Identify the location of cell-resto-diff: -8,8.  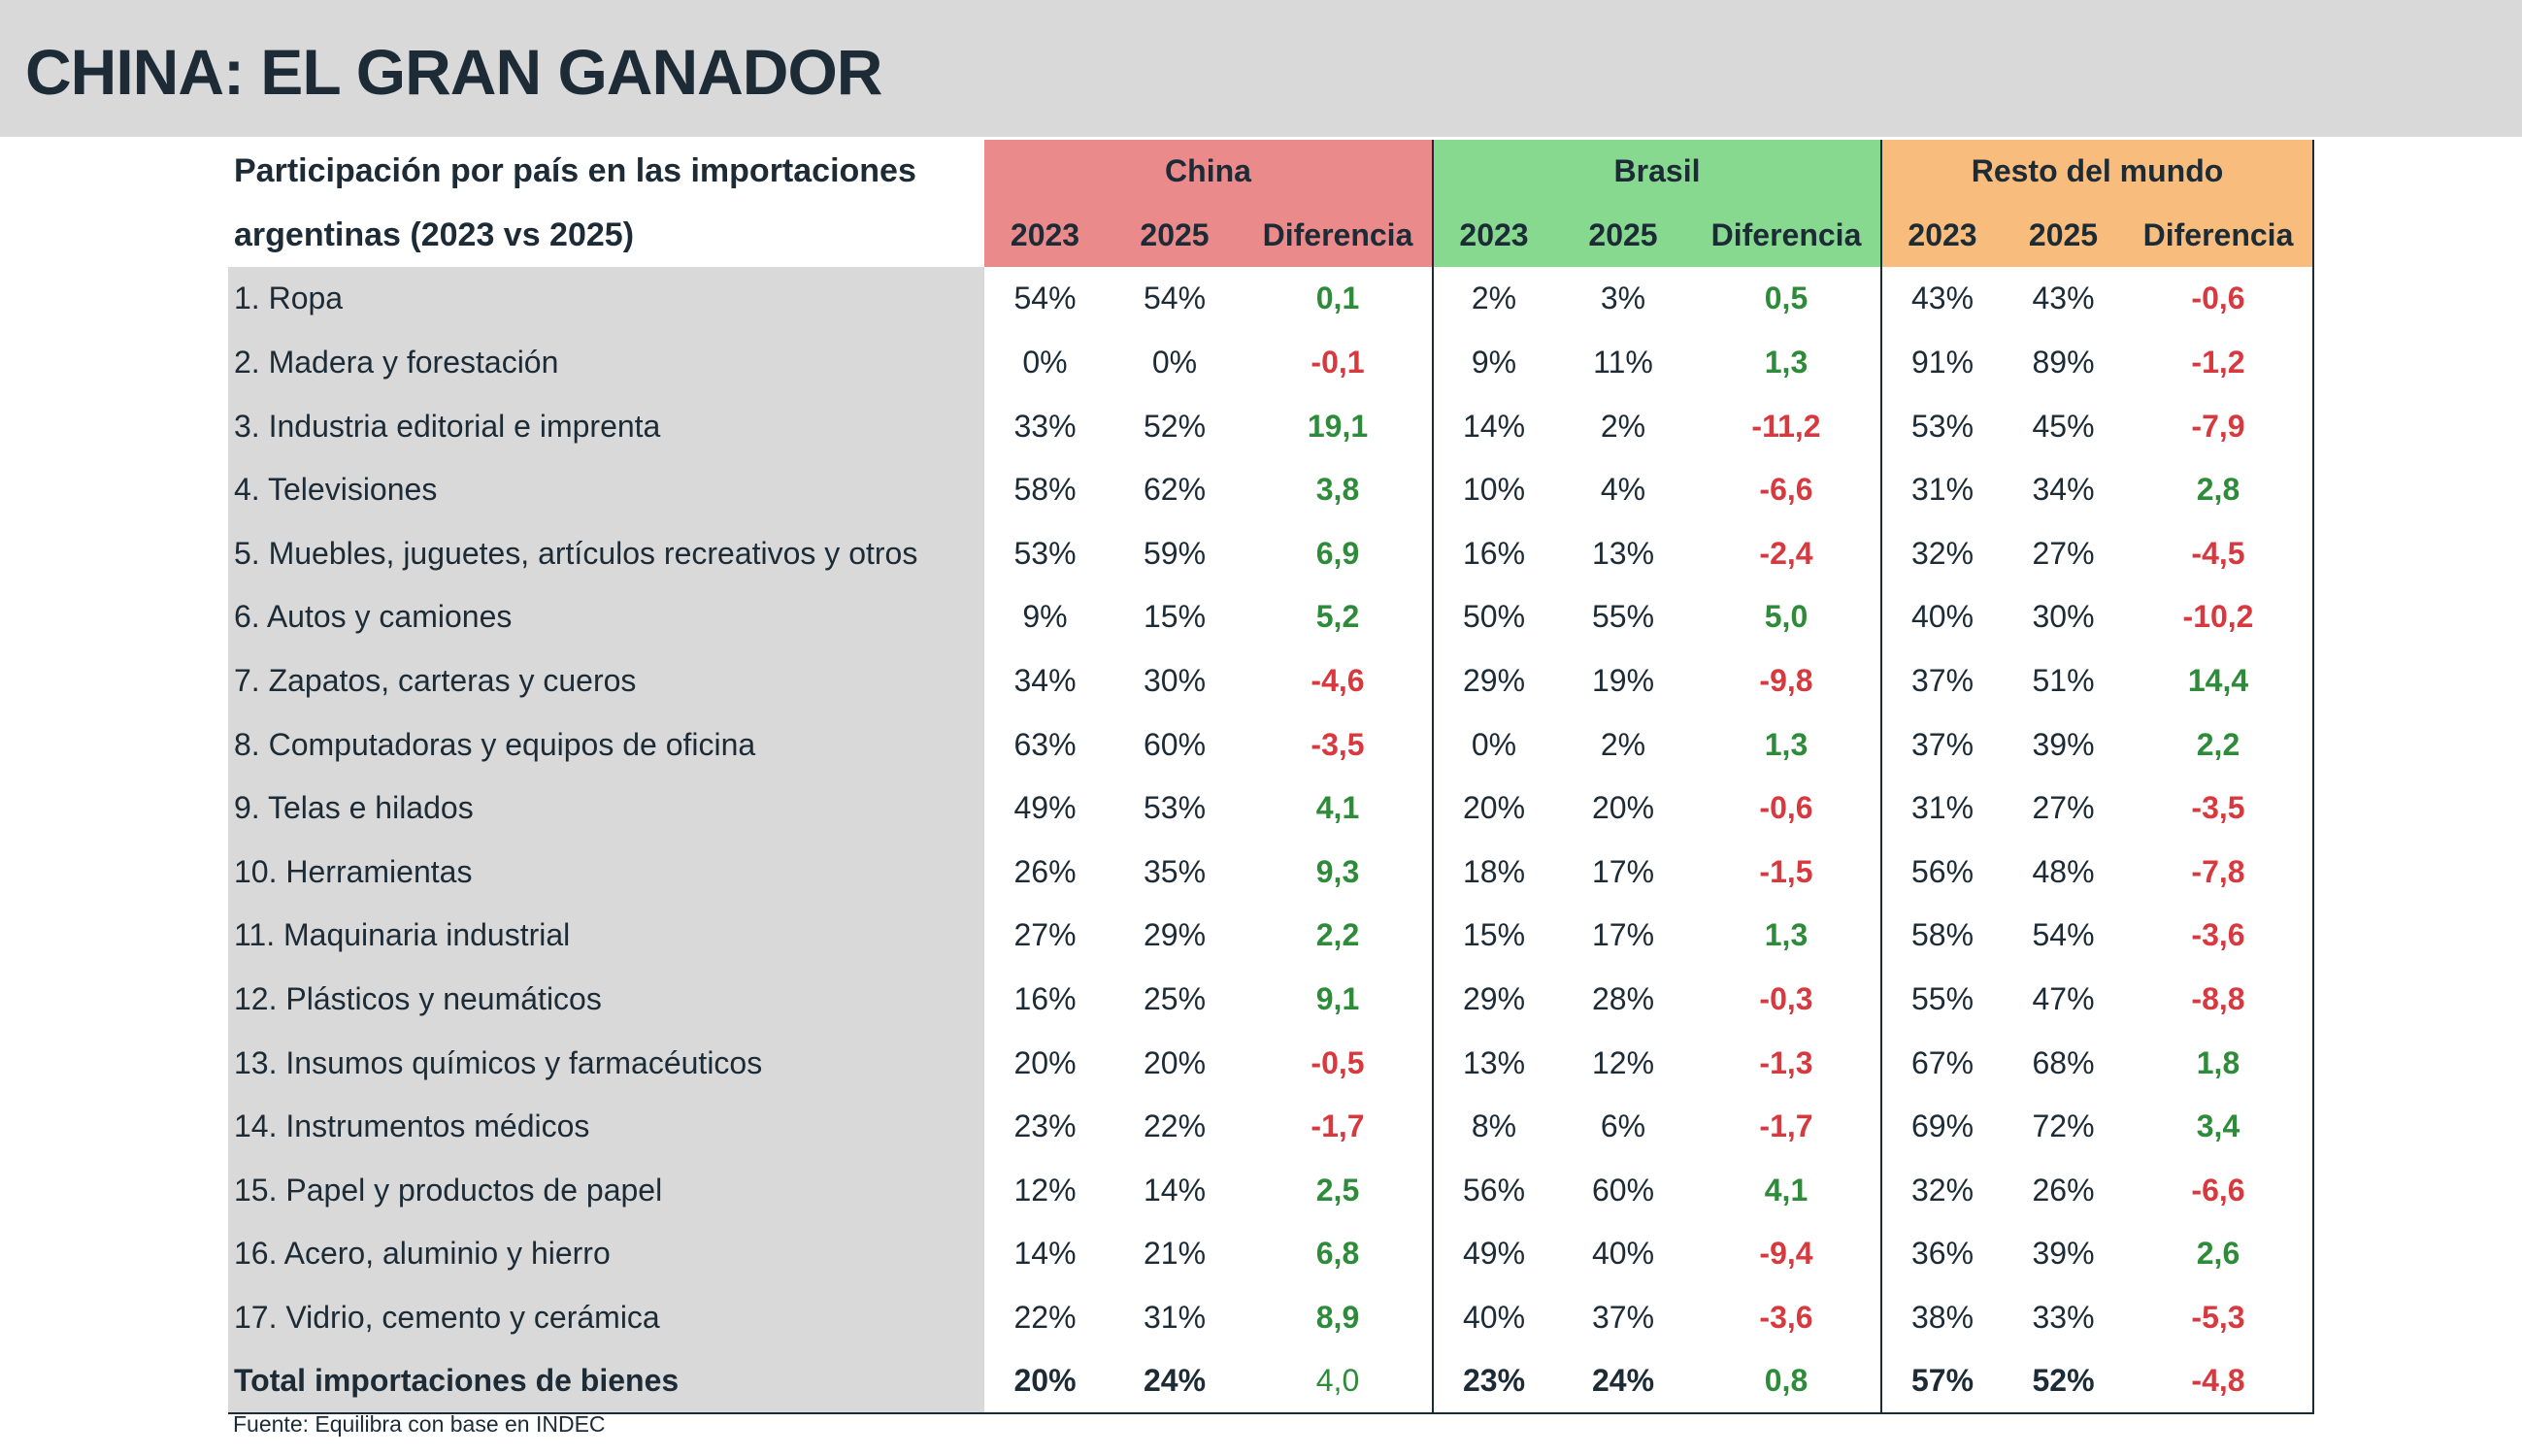
(2219, 999).